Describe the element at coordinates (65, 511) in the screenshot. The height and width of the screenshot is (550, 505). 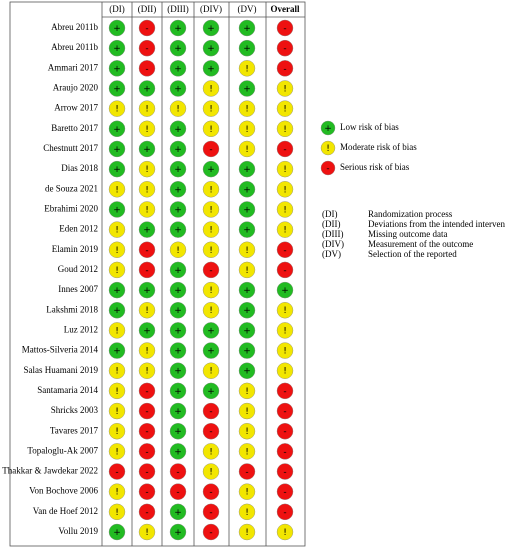
I see `study-name: Van de Hoef 2012` at that location.